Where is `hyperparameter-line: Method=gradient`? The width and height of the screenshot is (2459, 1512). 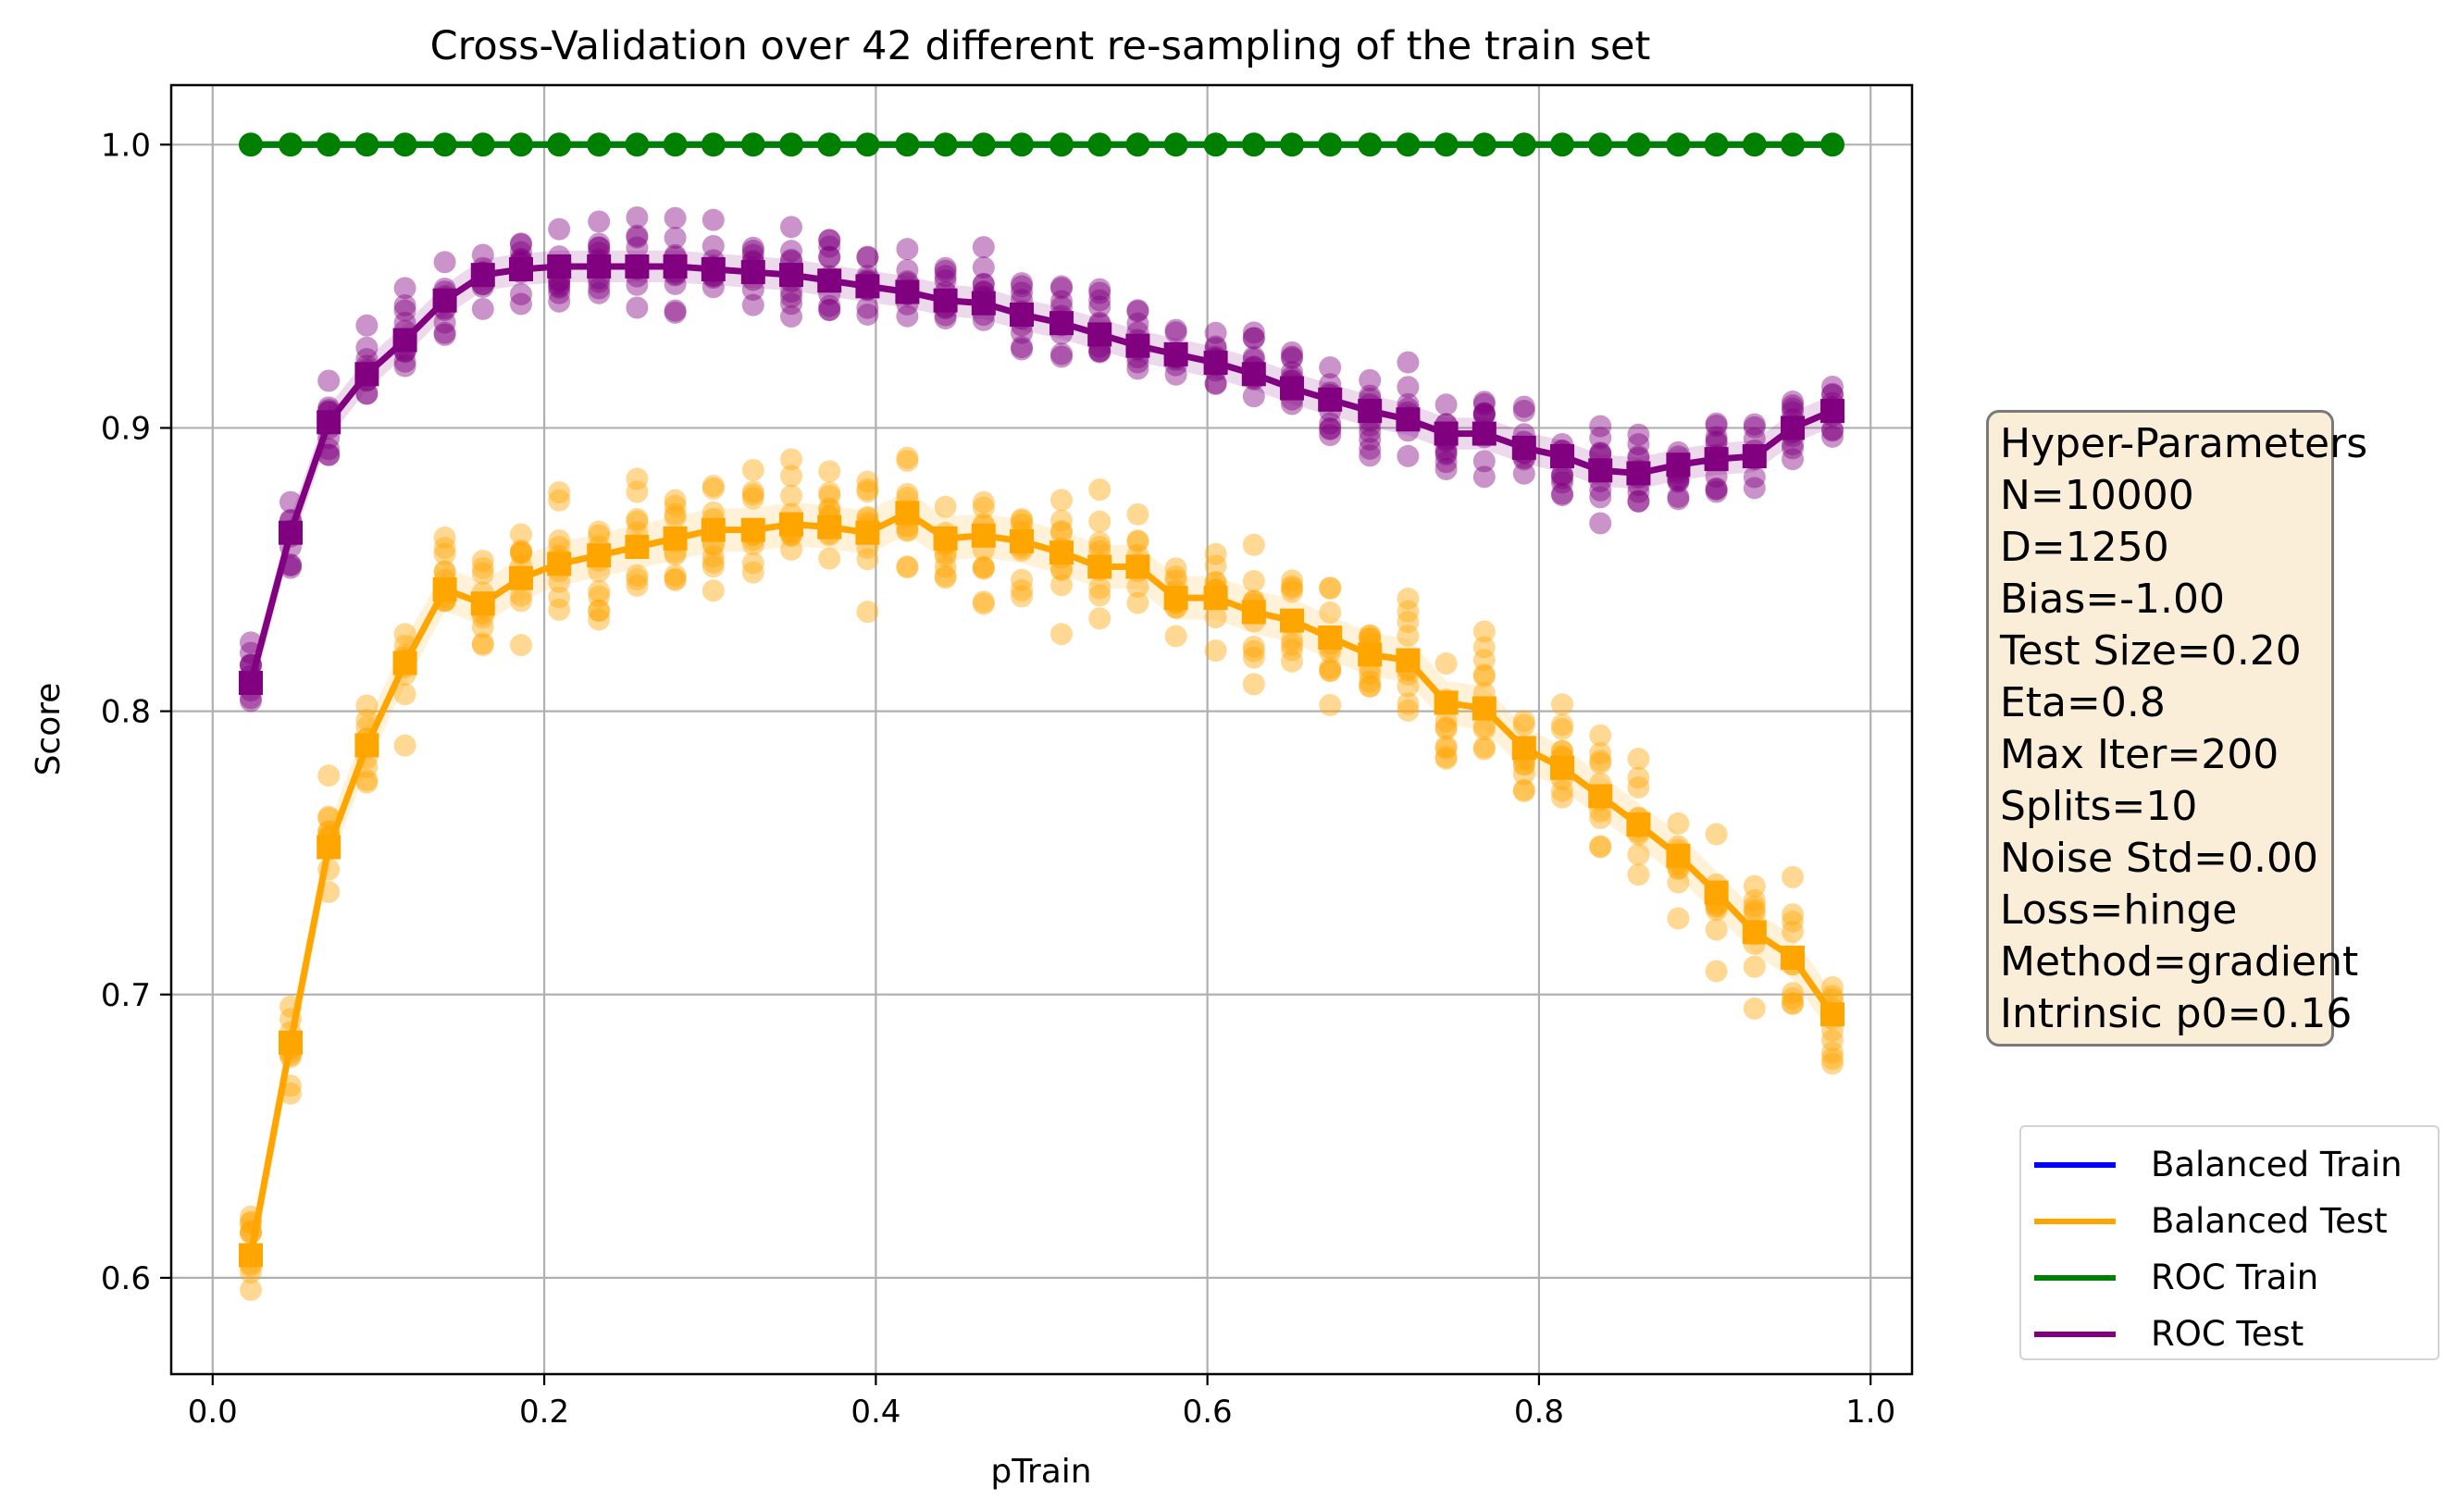
hyperparameter-line: Method=gradient is located at coordinates (2179, 961).